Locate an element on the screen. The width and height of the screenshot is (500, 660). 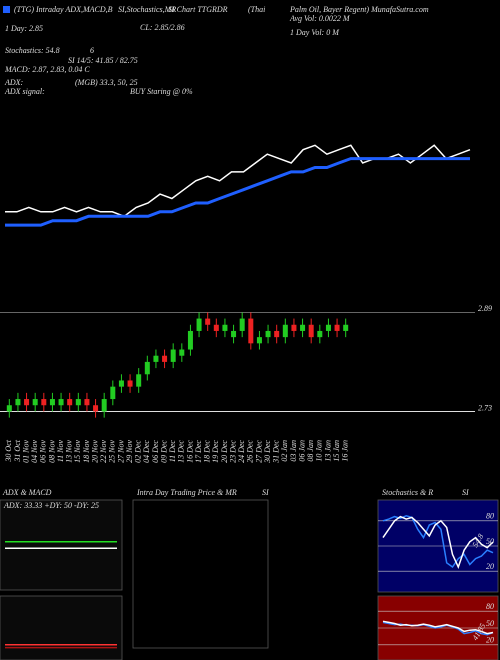
header-text: CL: 2.85/2.86 is located at coordinates (162, 27).